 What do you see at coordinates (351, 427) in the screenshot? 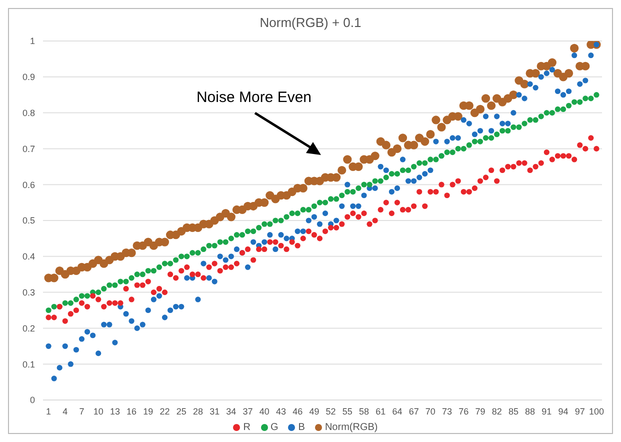
I see `legend-label: Norm(RGB)` at bounding box center [351, 427].